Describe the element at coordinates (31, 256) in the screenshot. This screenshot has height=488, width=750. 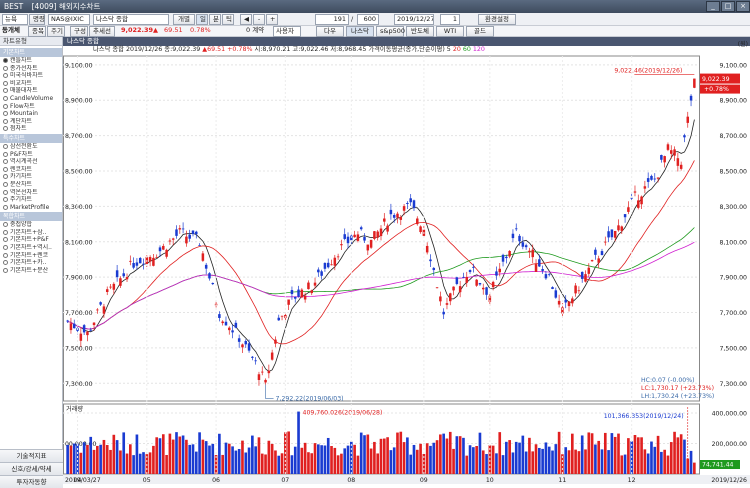
I see `sidebar-item: 기본차트+렌코` at that location.